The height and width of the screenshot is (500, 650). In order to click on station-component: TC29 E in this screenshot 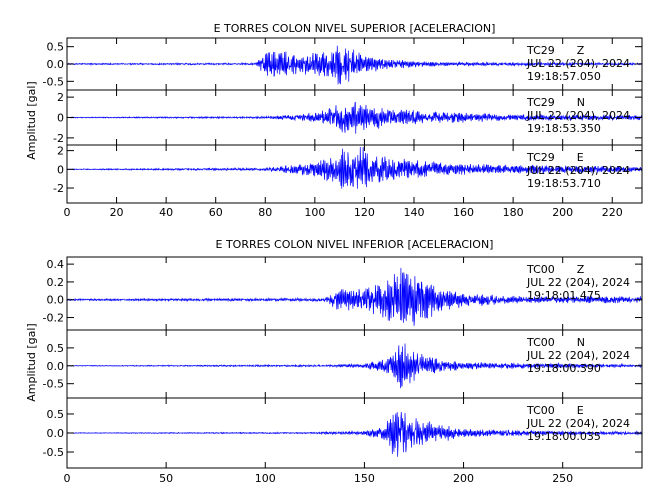, I will do `click(555, 157)`.